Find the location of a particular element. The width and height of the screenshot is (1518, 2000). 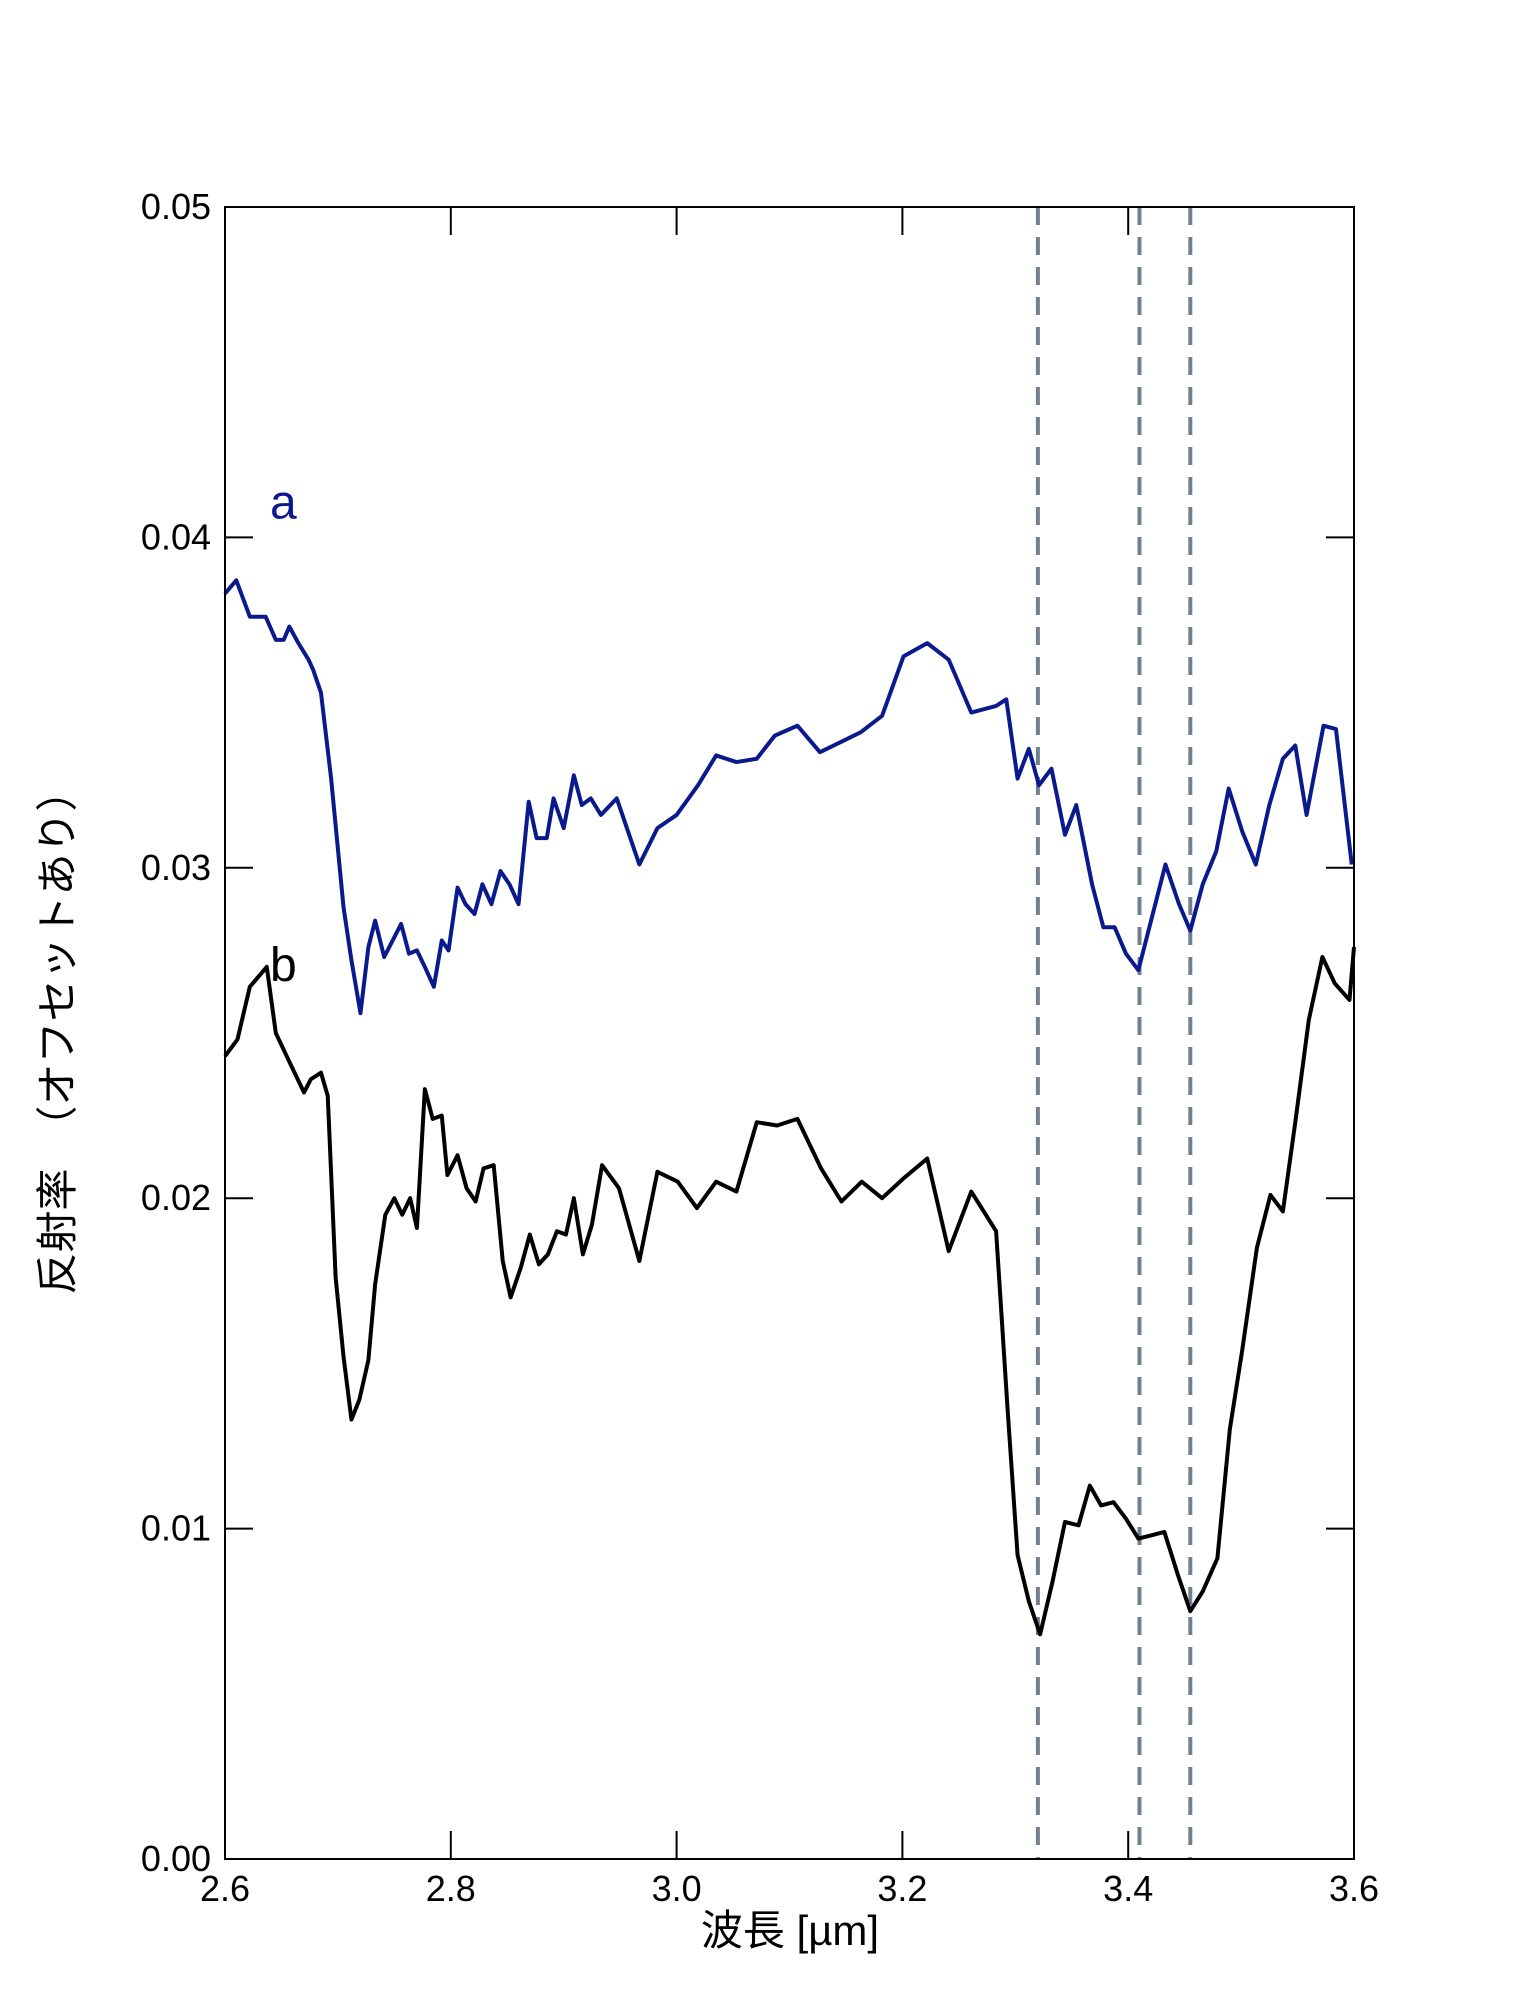

y-tick-label: 0.03 is located at coordinates (176, 867).